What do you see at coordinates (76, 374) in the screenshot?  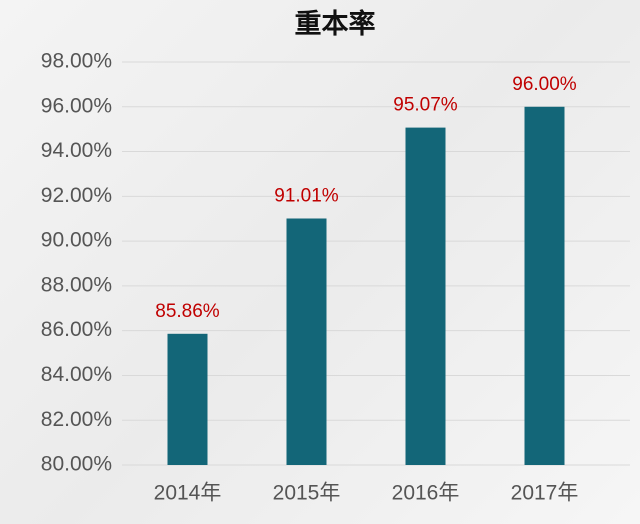 I see `y-tick-label: 84.00%` at bounding box center [76, 374].